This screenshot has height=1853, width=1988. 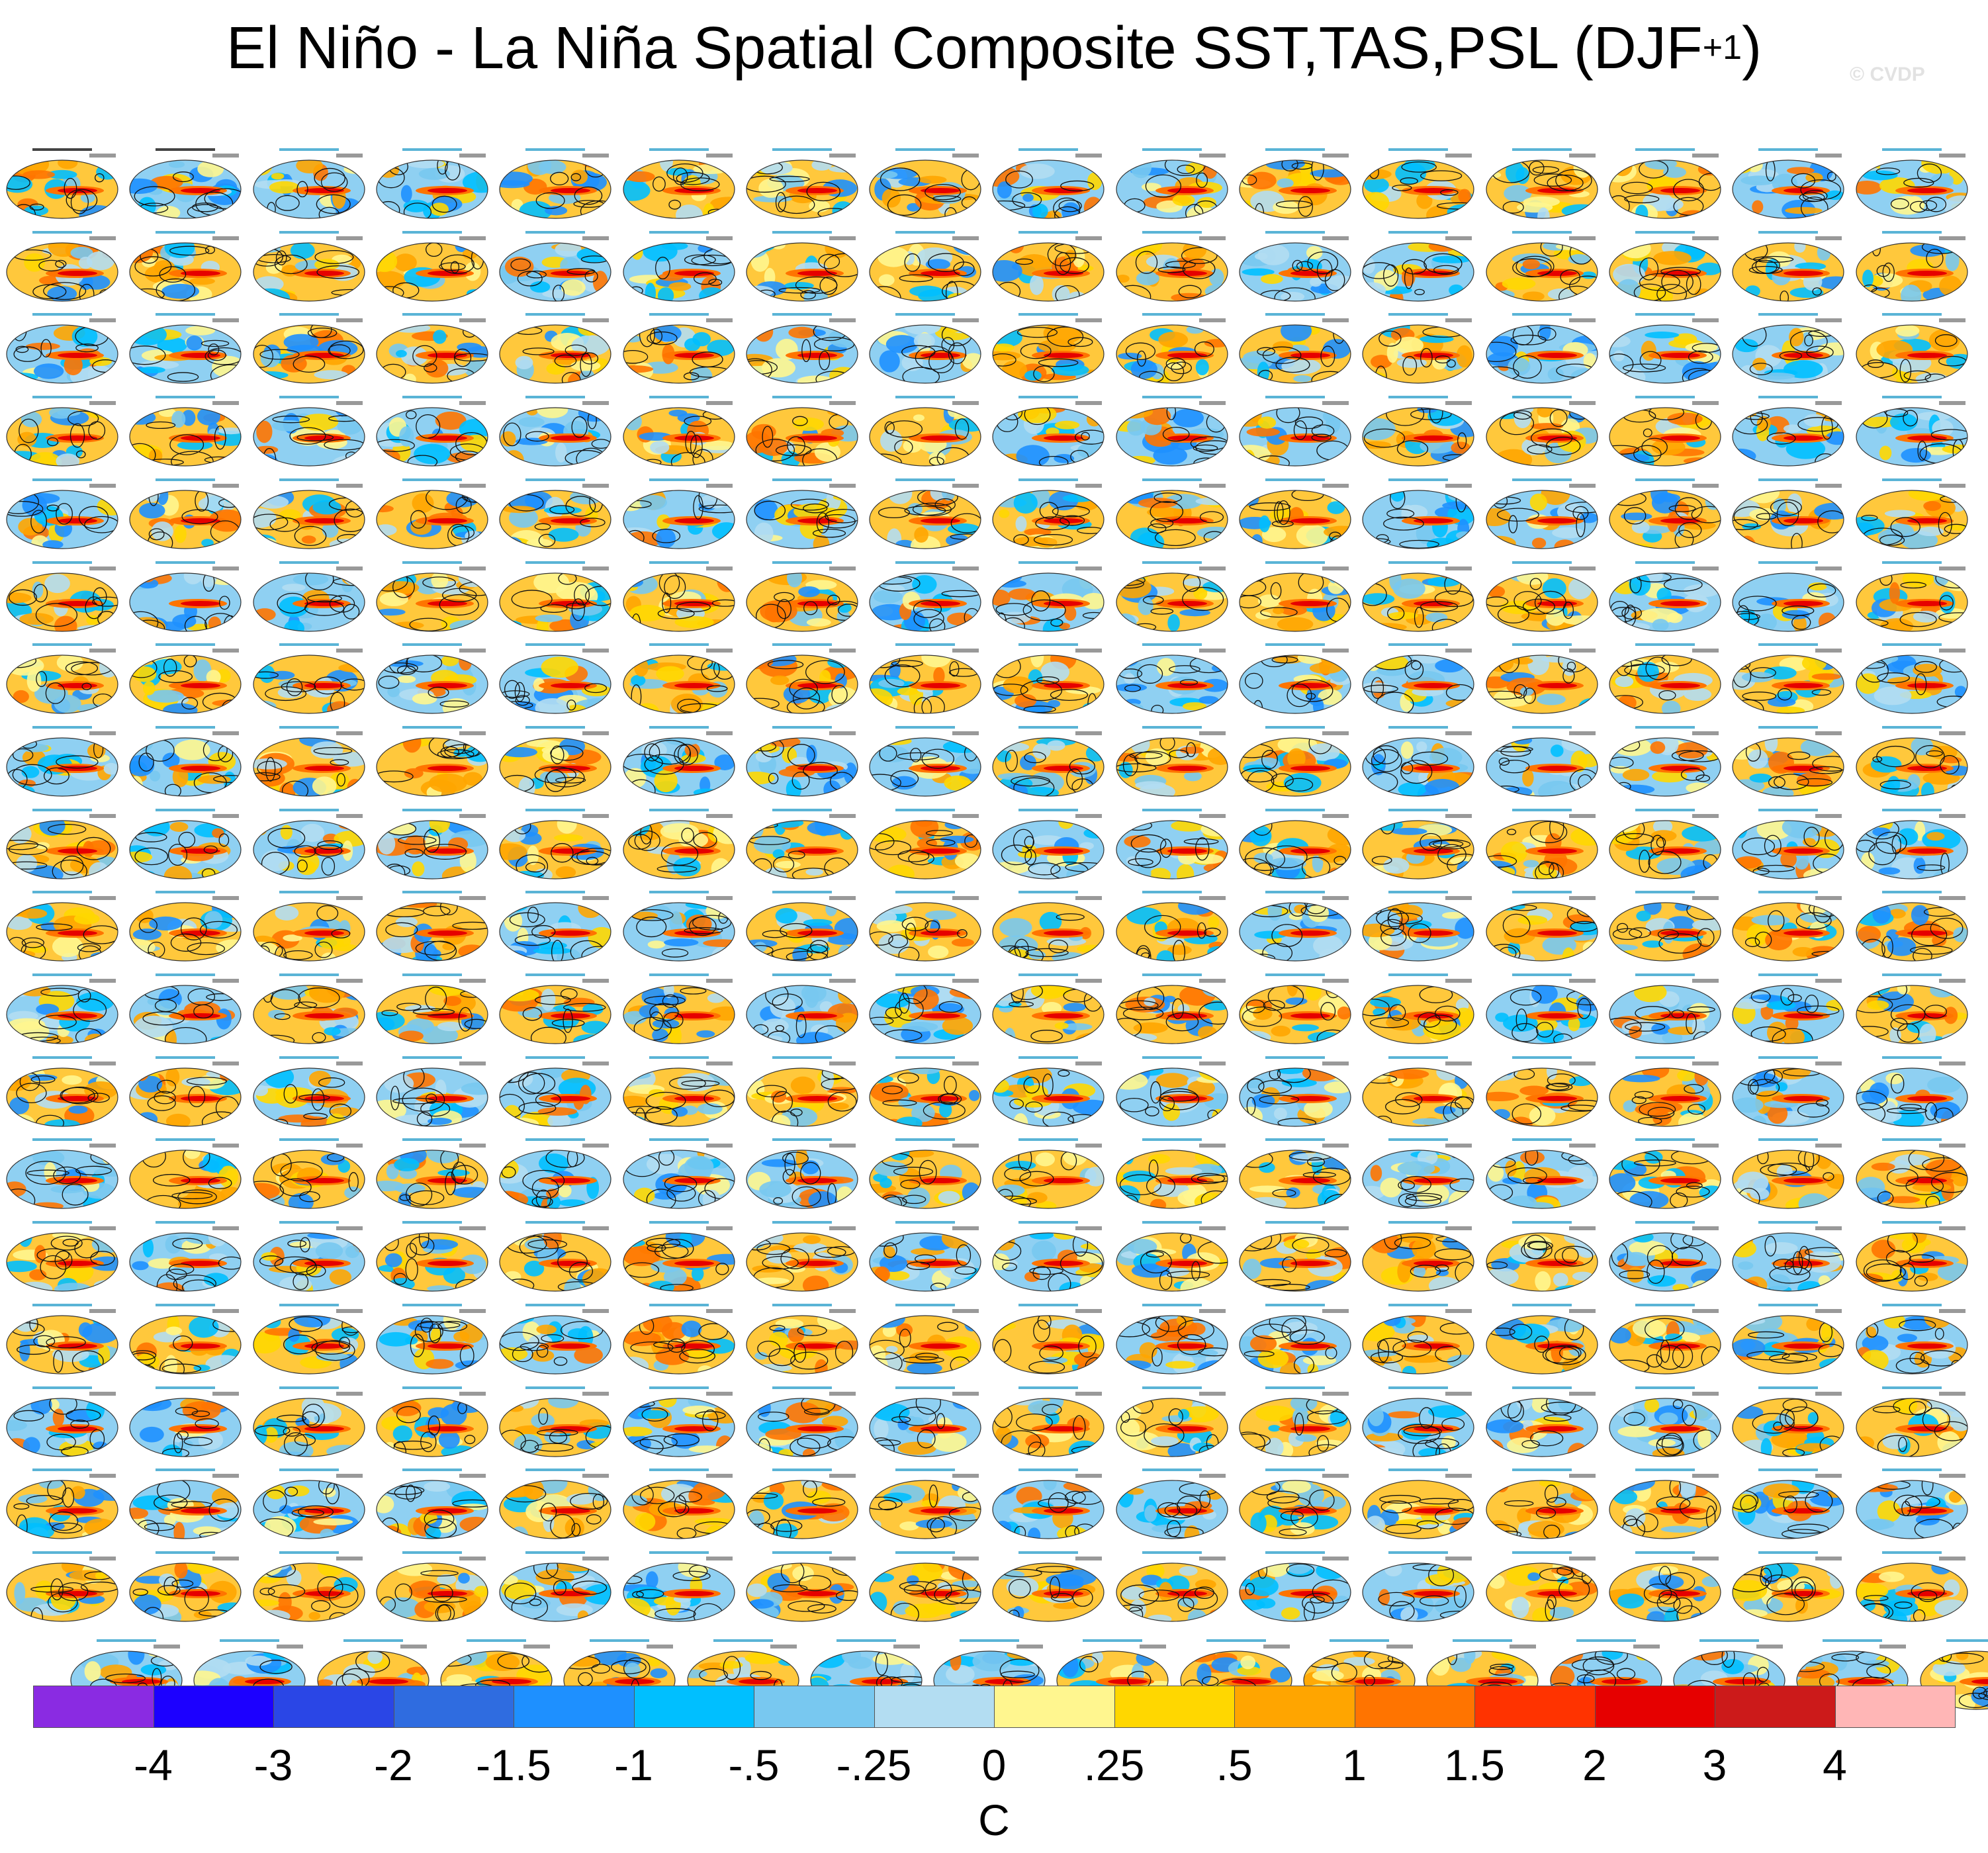 I want to click on colorbar-tick-label: -2, so click(x=393, y=1764).